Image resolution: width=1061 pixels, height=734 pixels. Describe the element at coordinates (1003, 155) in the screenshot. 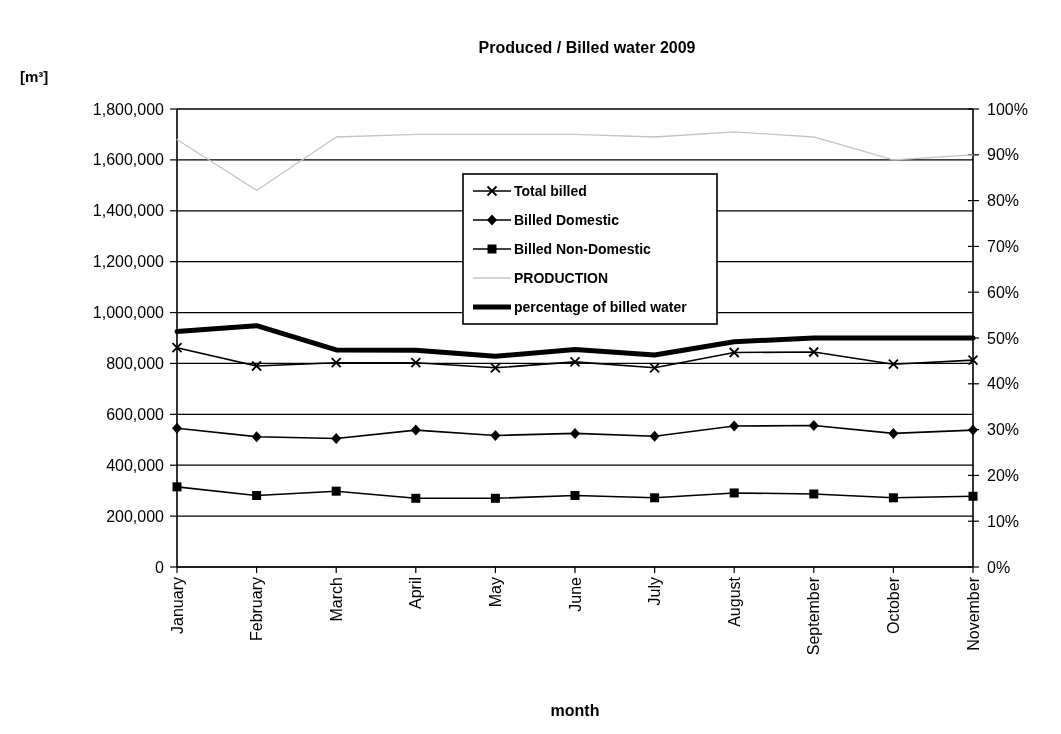

I see `y2-tick-label: 90%` at that location.